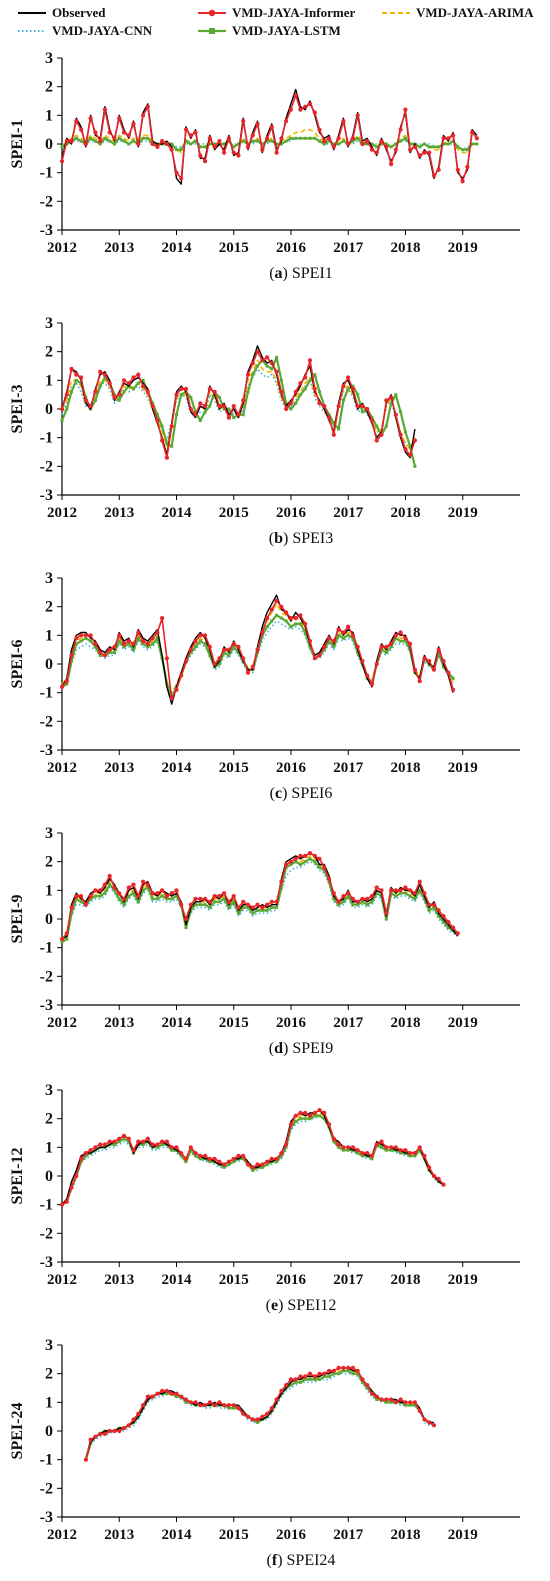  I want to click on y-tick-label: -1, so click(46, 438).